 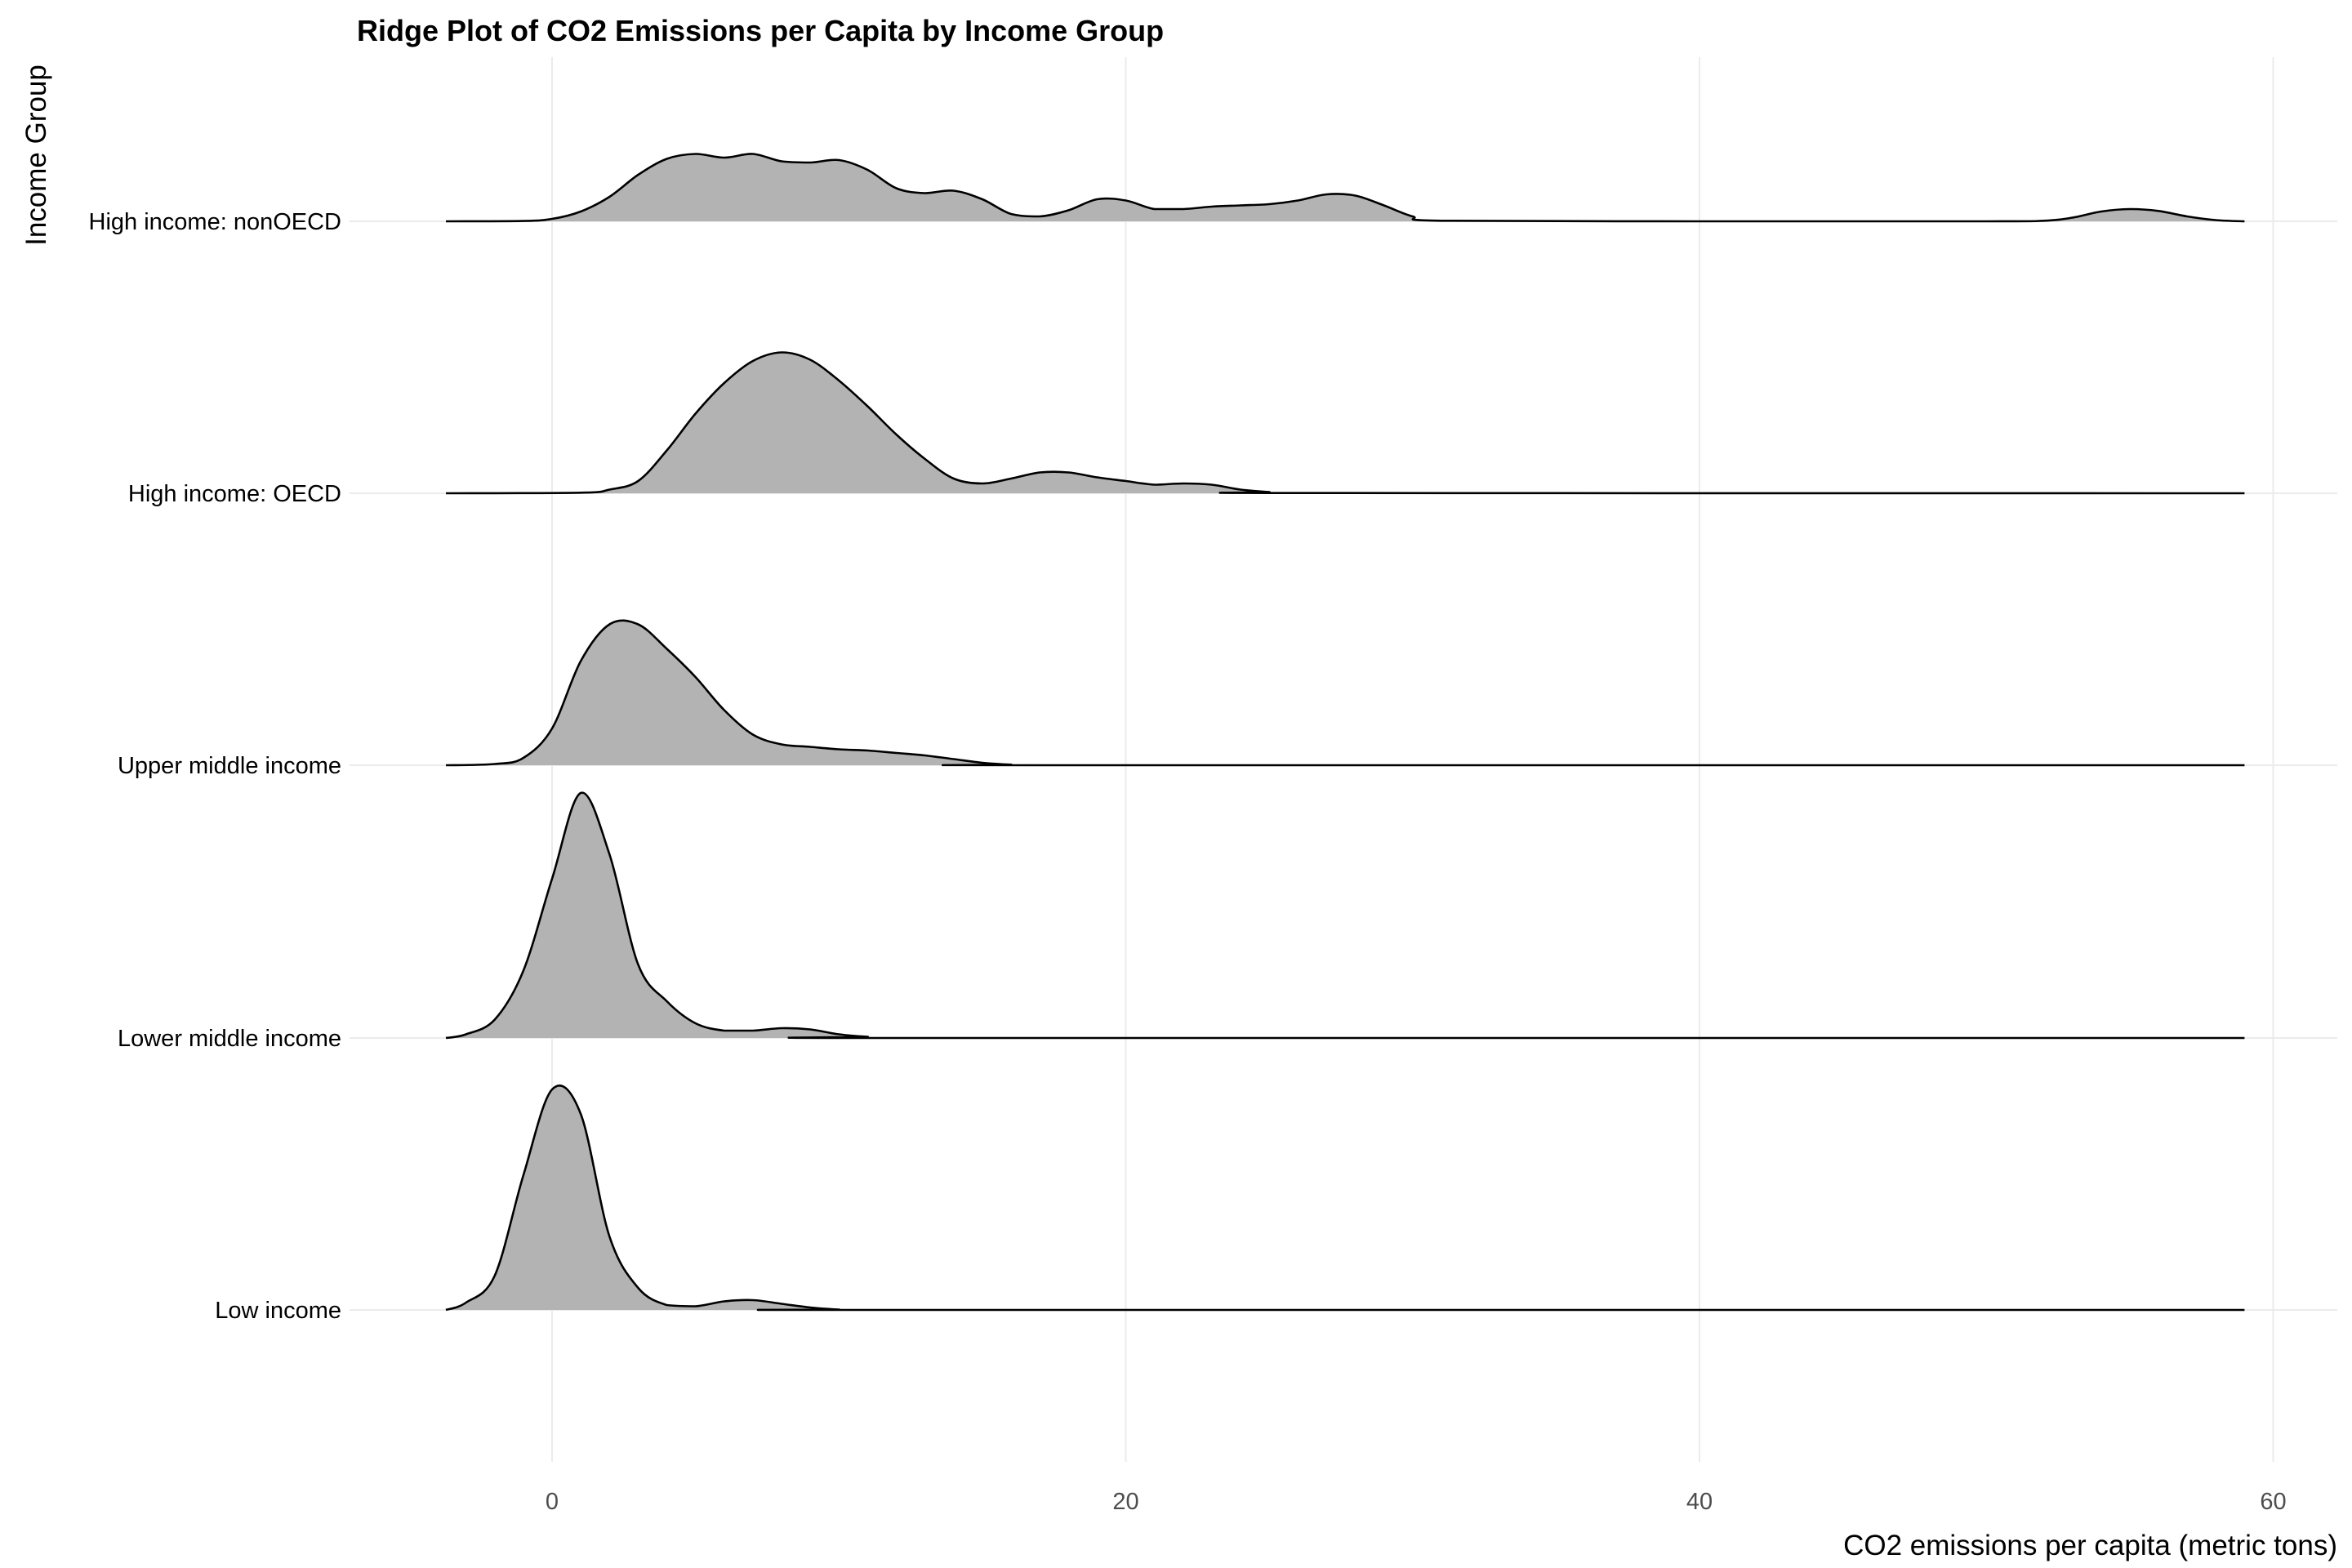 I want to click on ridge-outline-upper-middle-income, so click(x=1345, y=693).